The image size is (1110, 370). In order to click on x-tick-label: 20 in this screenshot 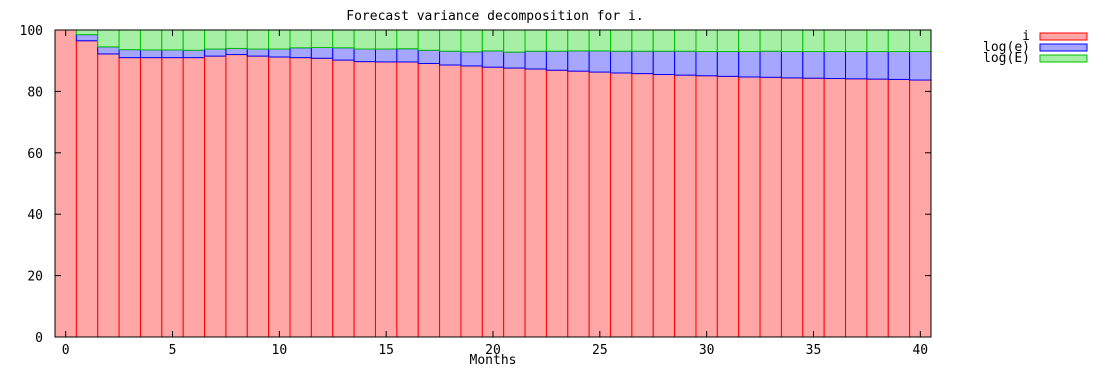, I will do `click(493, 350)`.